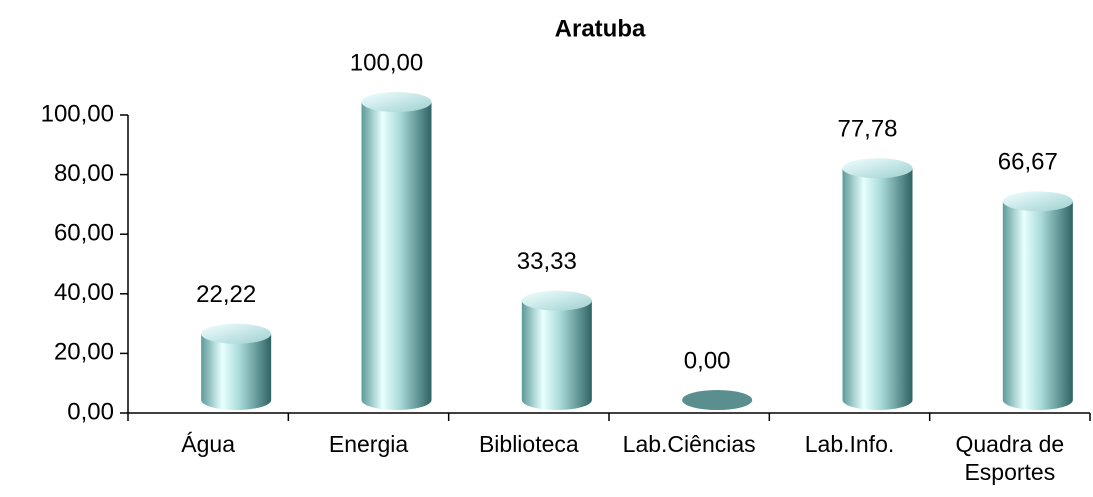 The height and width of the screenshot is (497, 1093). I want to click on y-tick-label: 40,00, so click(84, 292).